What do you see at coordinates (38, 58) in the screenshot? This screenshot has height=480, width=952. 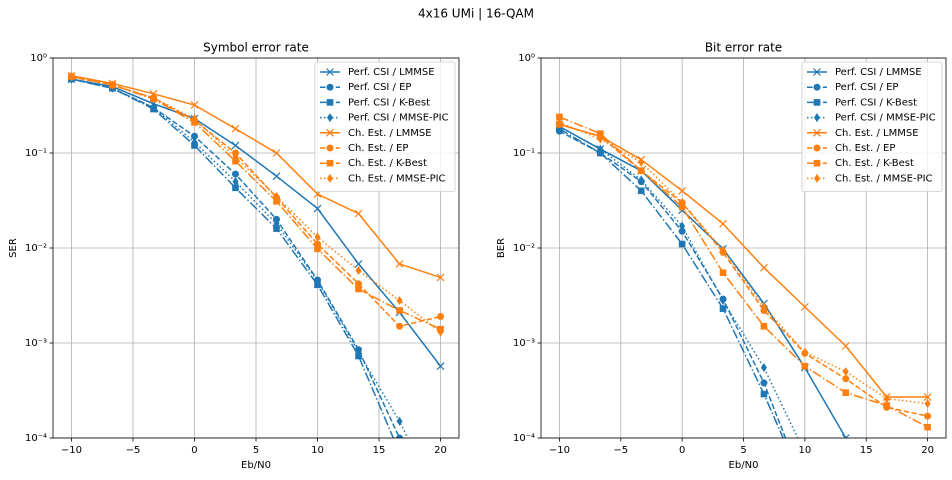 I see `y-tick-label: 10⁰` at bounding box center [38, 58].